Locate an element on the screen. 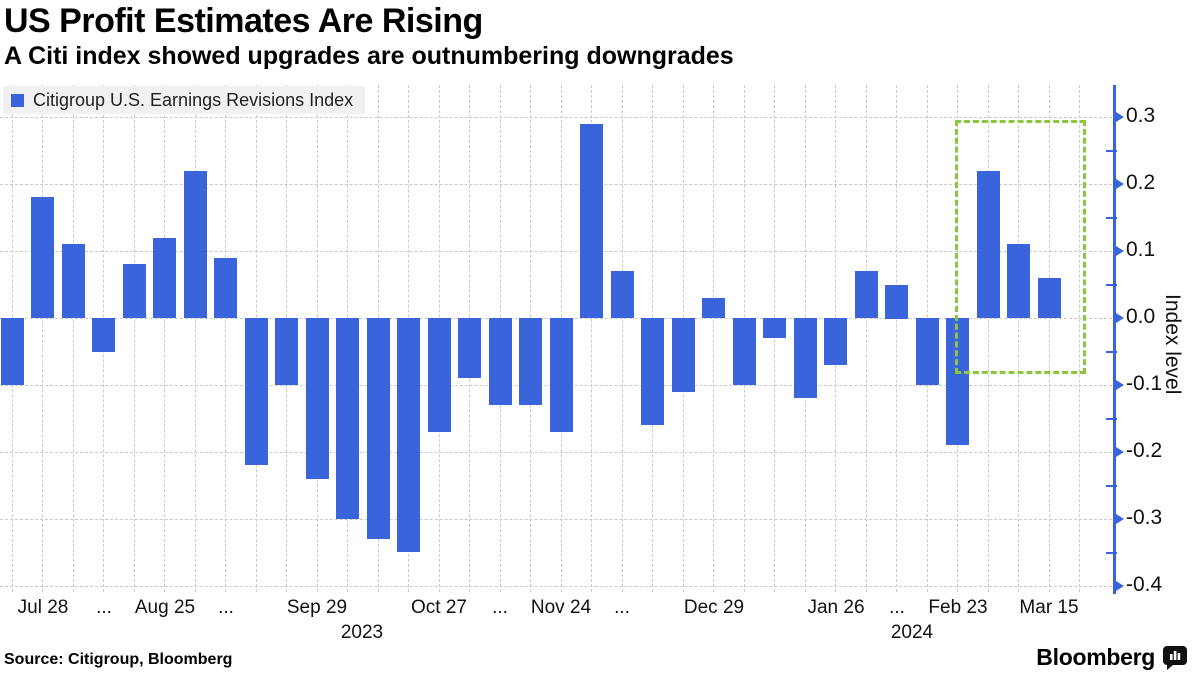 Image resolution: width=1200 pixels, height=675 pixels. x-tick-label: Aug 25 is located at coordinates (165, 607).